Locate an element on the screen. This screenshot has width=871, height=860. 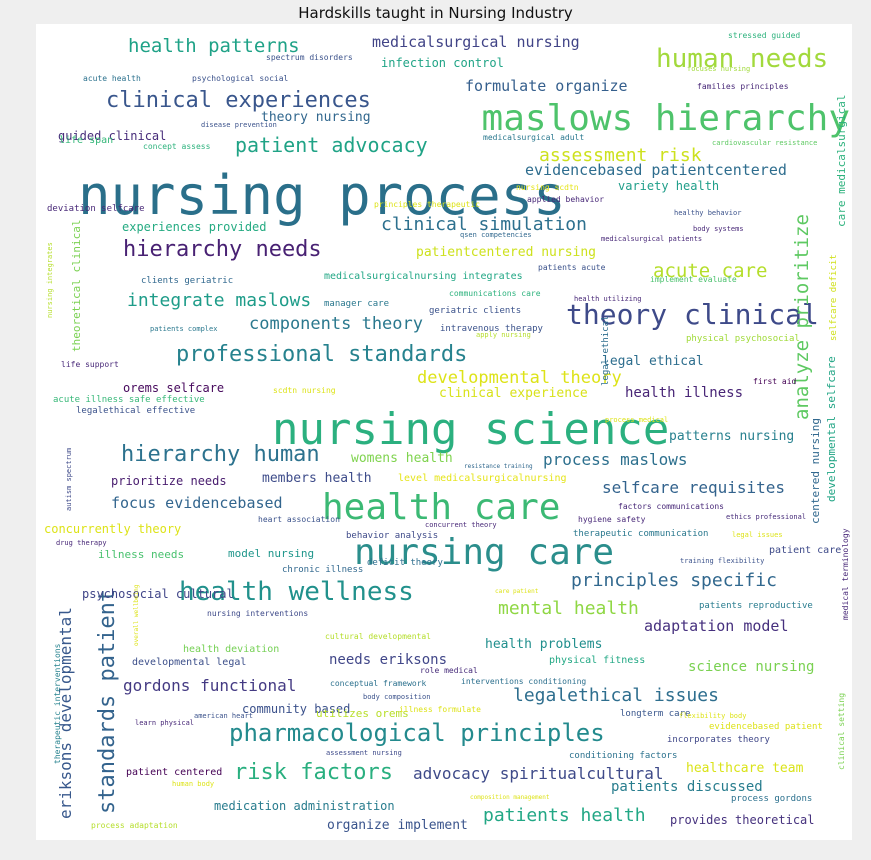
word-cloud-term: patientcentered nursing is located at coordinates (506, 252).